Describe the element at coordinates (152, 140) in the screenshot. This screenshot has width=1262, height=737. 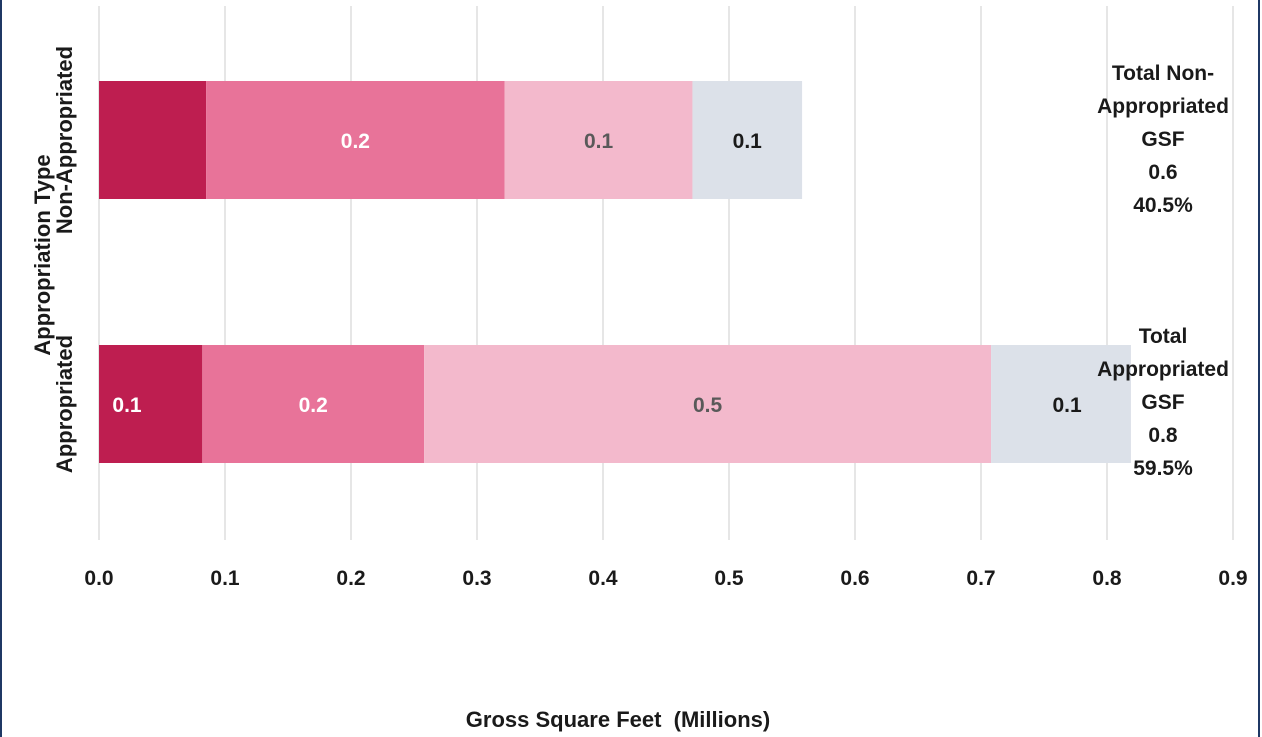
I see `bar-segment` at that location.